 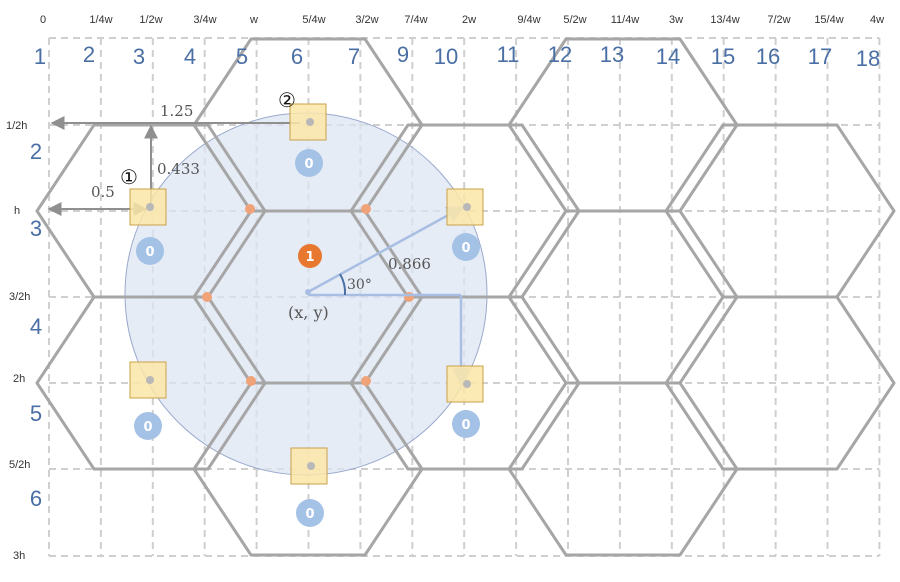 I want to click on column-number: 13, so click(x=612, y=54).